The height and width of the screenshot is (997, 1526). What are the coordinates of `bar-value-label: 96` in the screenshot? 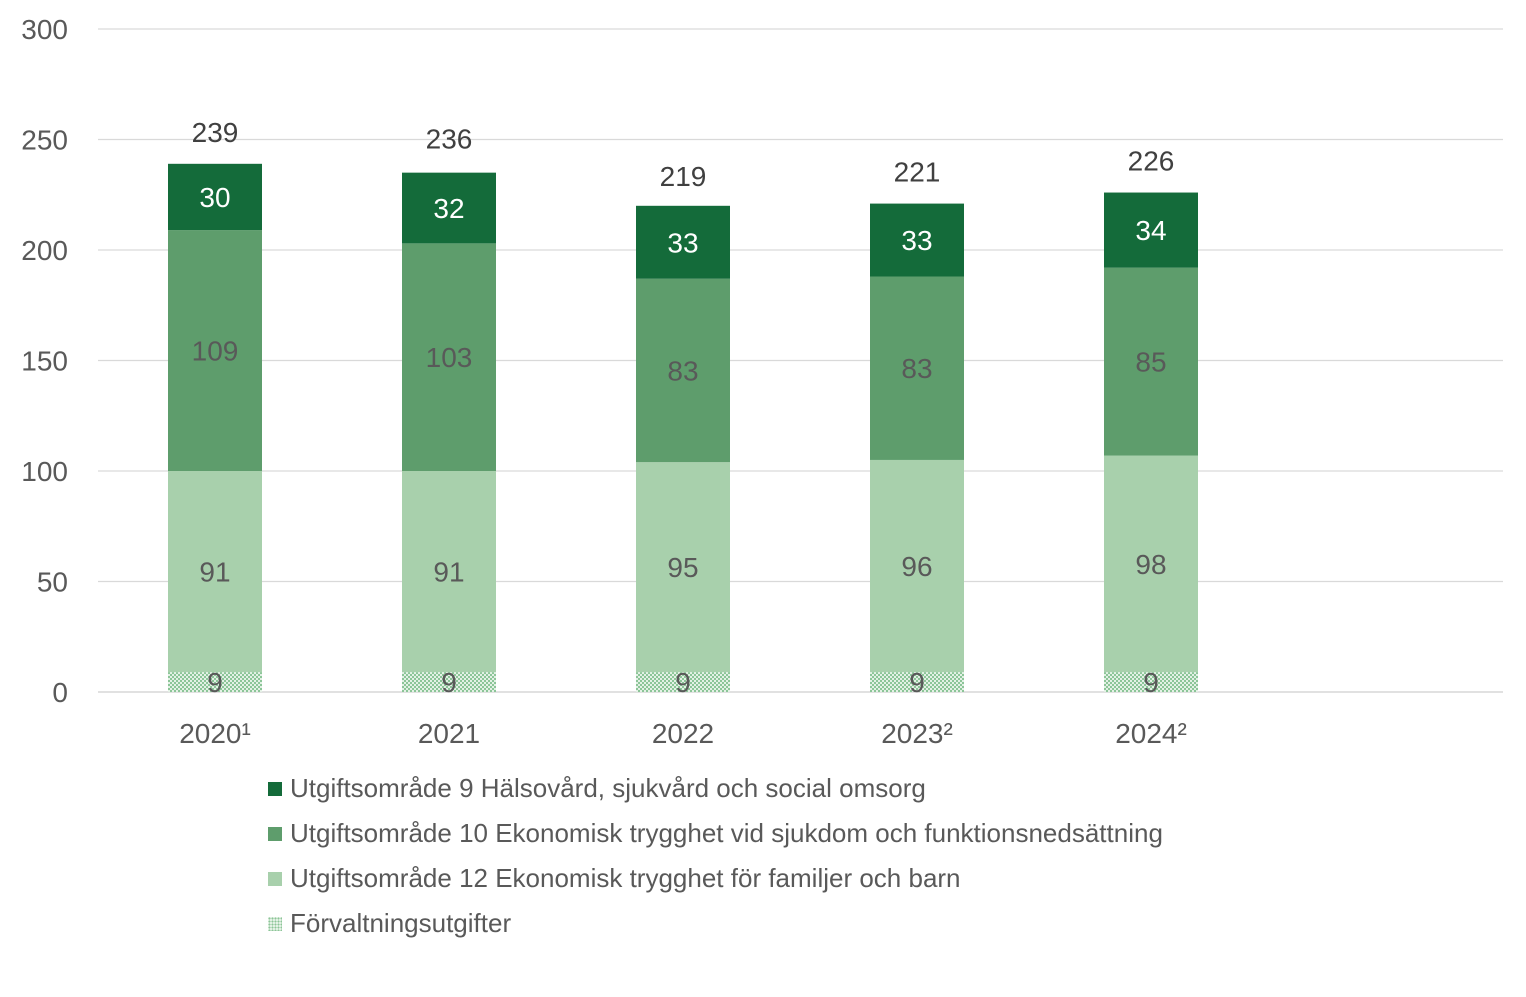 It's located at (916, 566).